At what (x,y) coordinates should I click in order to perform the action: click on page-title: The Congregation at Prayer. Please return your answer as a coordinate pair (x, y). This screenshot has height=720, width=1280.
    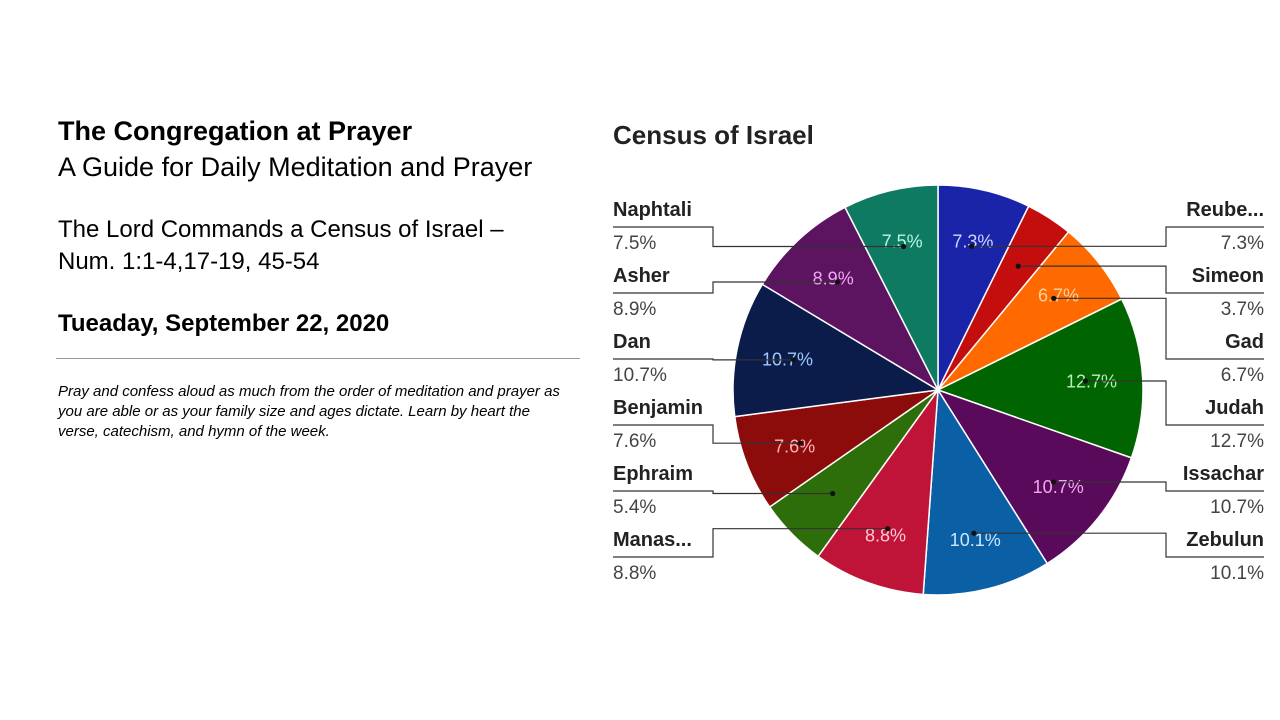
    Looking at the image, I should click on (235, 131).